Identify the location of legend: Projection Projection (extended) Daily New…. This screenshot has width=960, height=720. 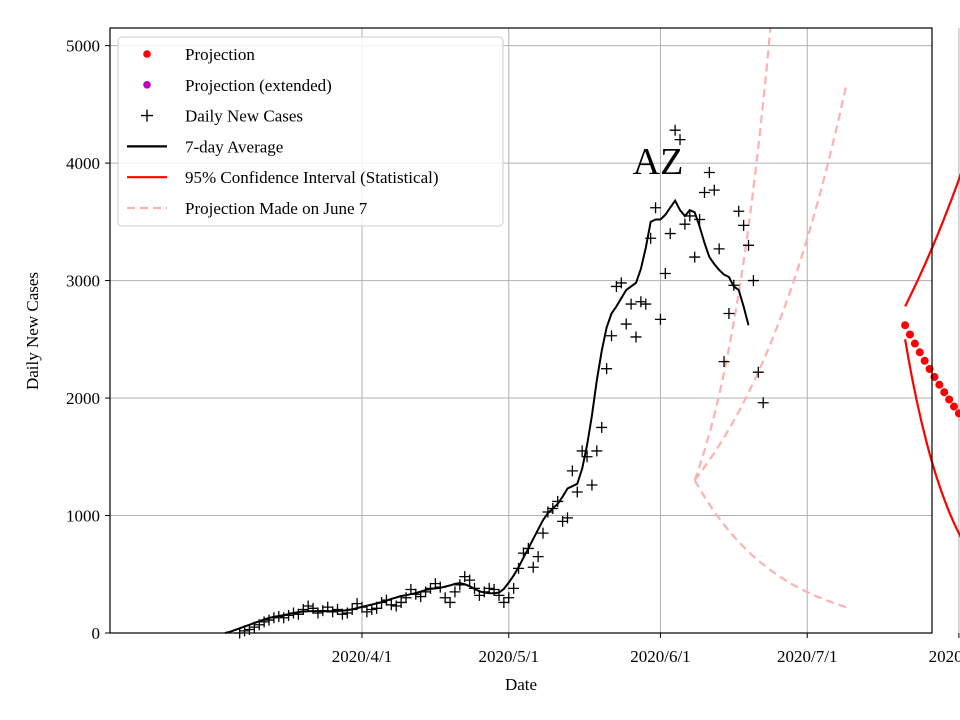
(310, 131).